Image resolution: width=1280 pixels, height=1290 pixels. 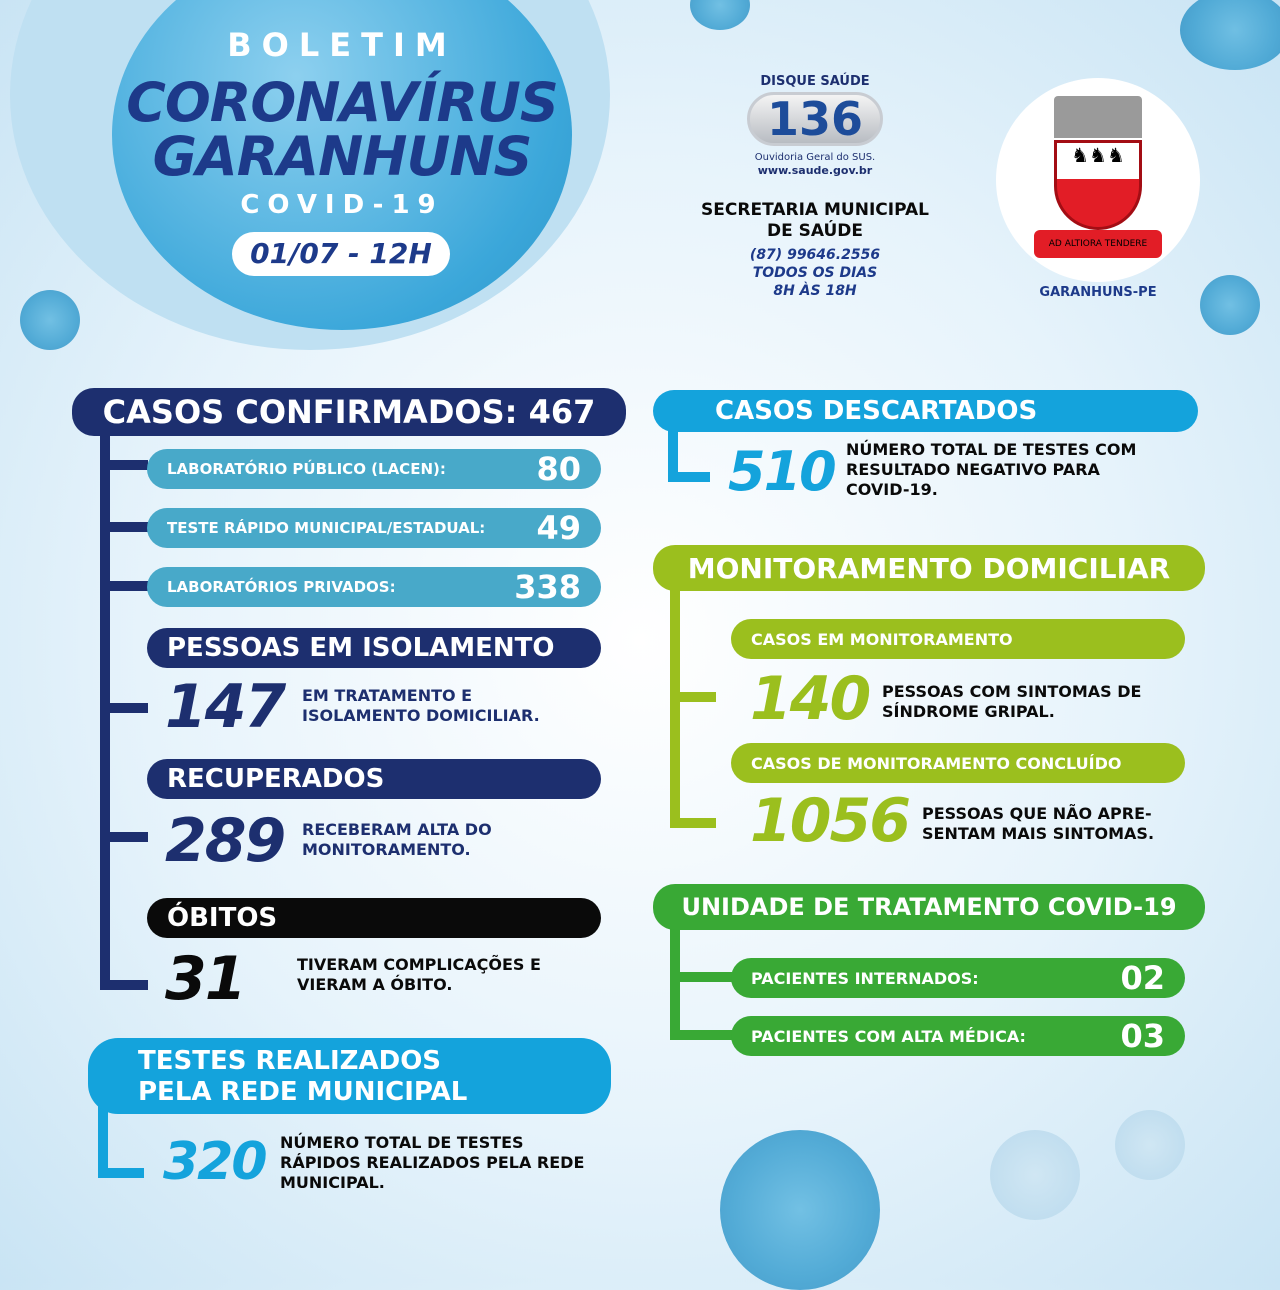 What do you see at coordinates (815, 255) in the screenshot?
I see `phone: (87) 99646.2556` at bounding box center [815, 255].